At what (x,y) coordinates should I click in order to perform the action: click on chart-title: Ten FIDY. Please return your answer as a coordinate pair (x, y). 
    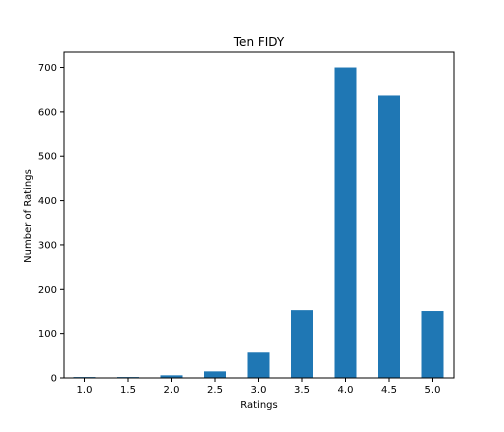
    Looking at the image, I should click on (259, 42).